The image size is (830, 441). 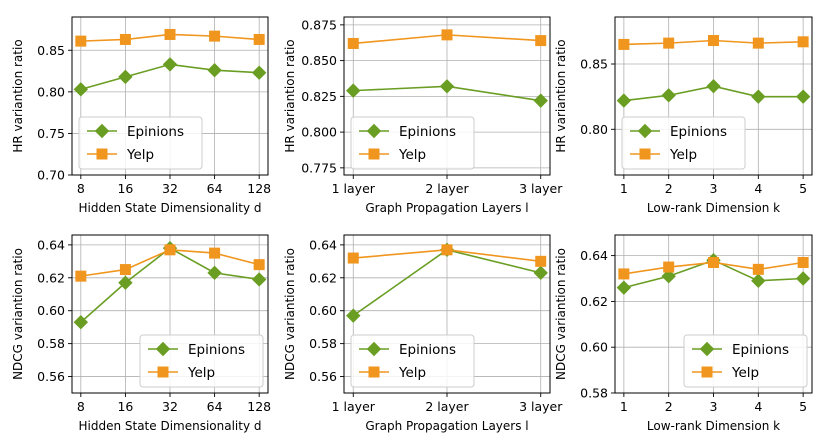 What do you see at coordinates (323, 310) in the screenshot?
I see `y-tick-label: 0.60` at bounding box center [323, 310].